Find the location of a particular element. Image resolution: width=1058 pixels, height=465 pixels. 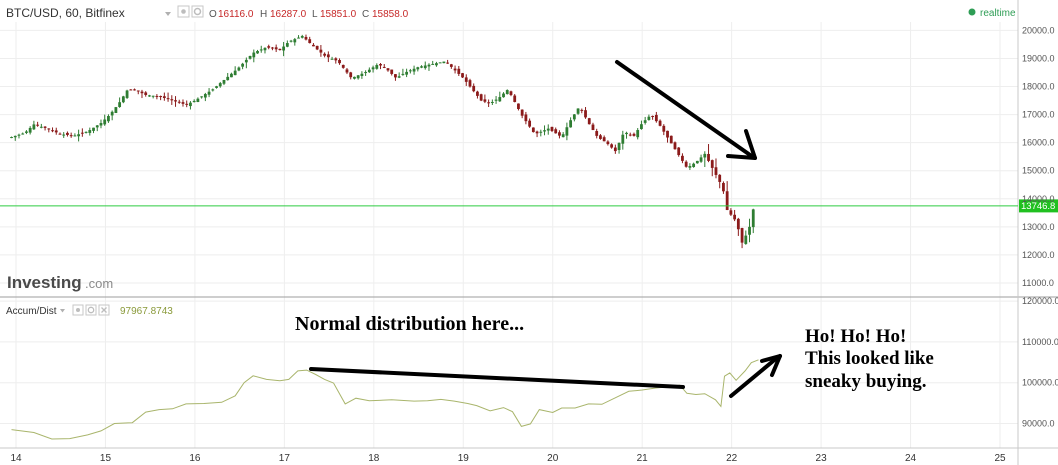

y-tick-label: 12000.0 is located at coordinates (1038, 255).